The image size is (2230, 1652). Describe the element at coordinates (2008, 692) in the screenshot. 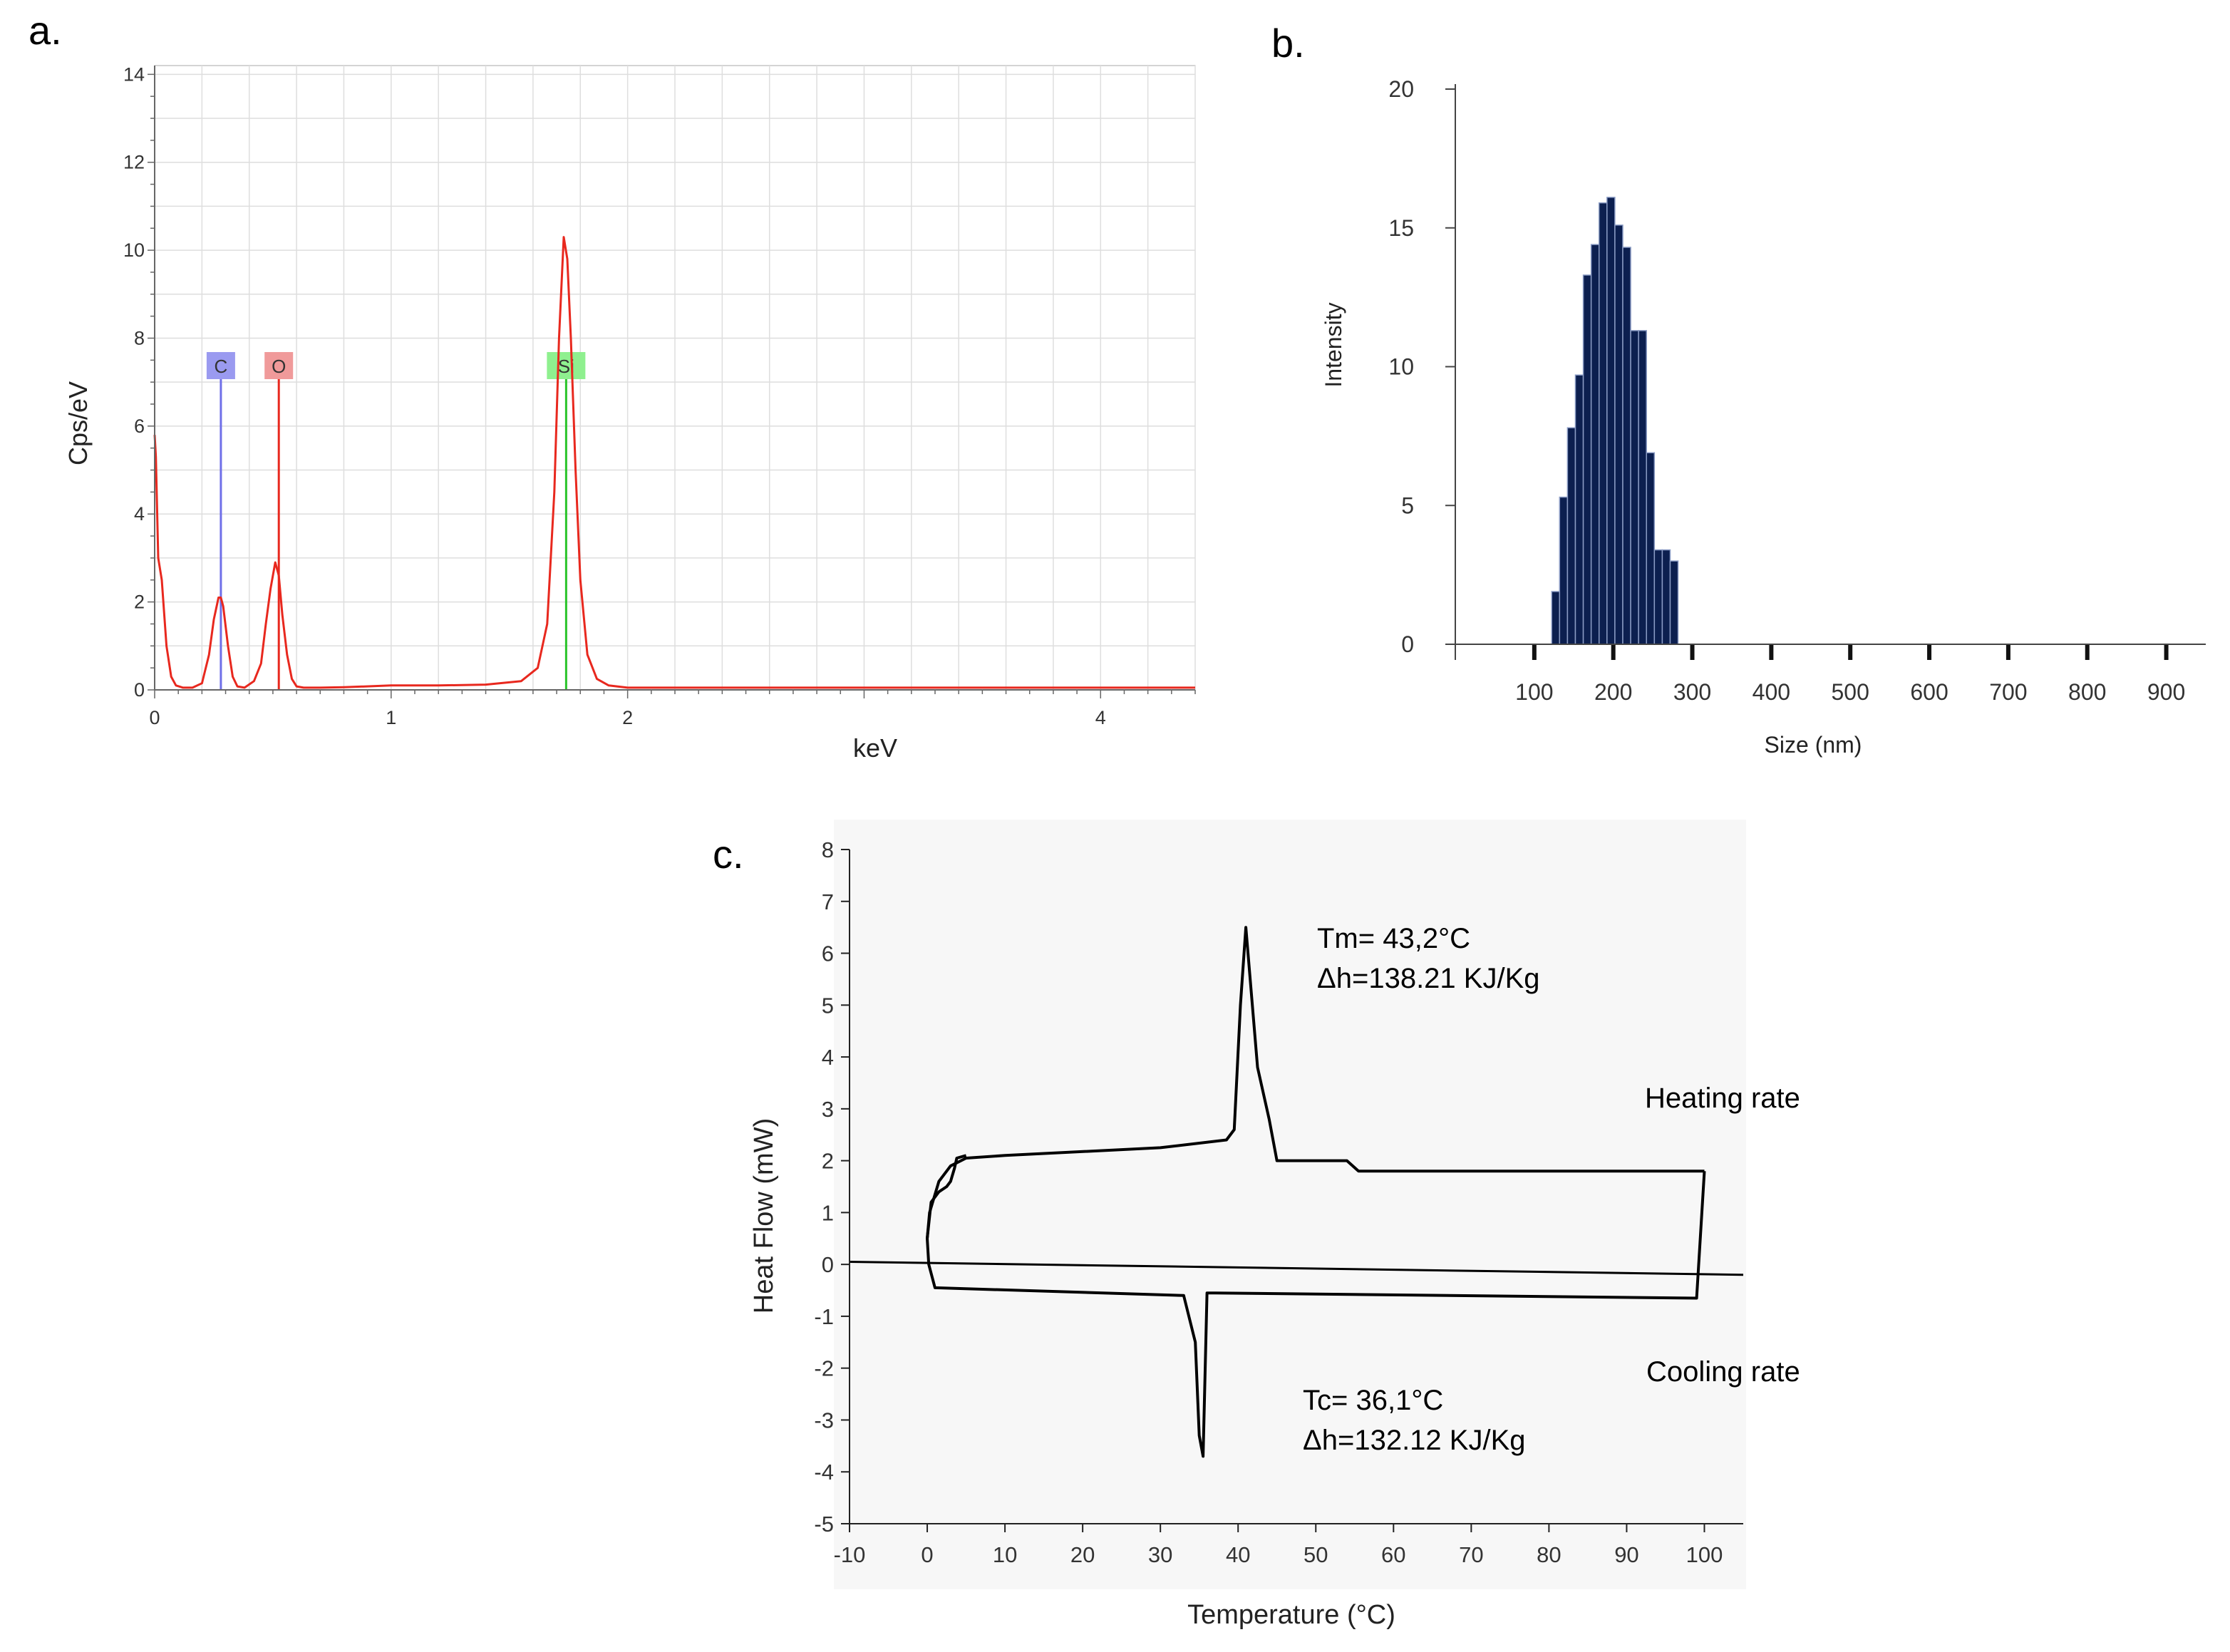

I see `x-tick-label: 700` at that location.